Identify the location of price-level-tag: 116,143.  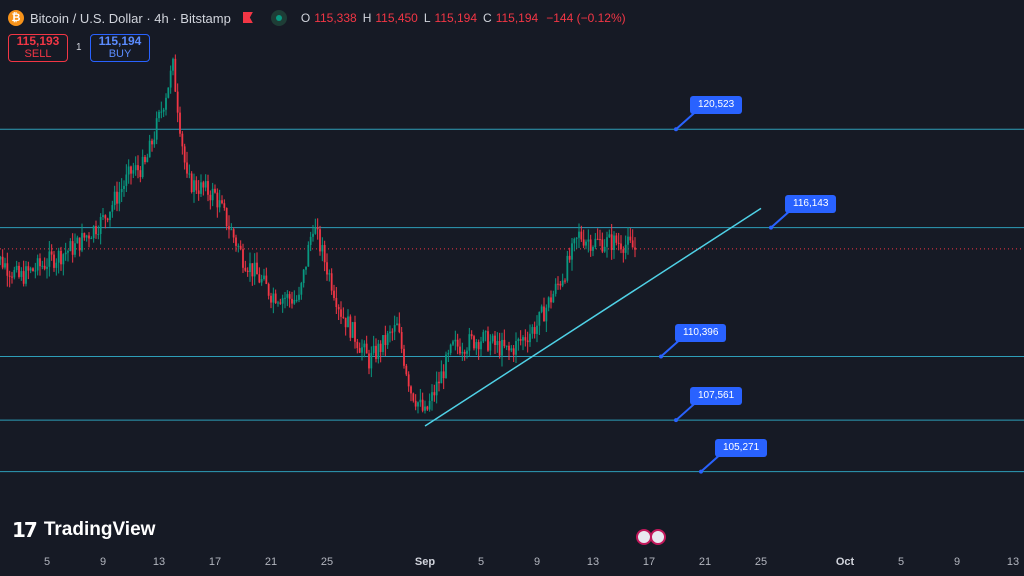
(811, 203).